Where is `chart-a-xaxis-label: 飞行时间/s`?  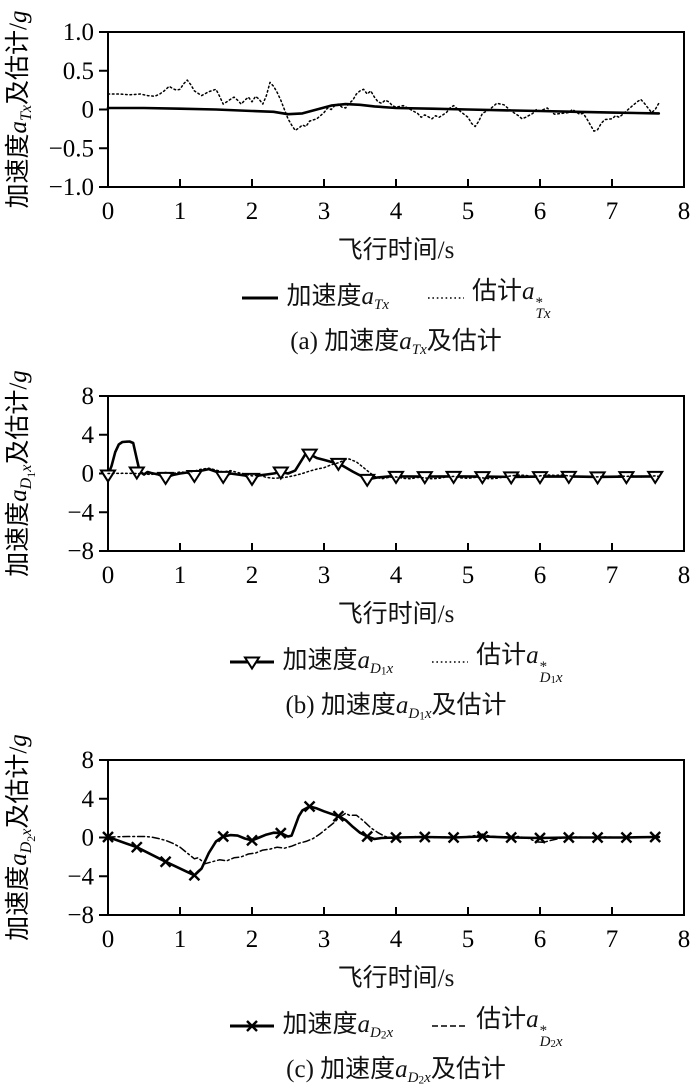
chart-a-xaxis-label: 飞行时间/s is located at coordinates (396, 250).